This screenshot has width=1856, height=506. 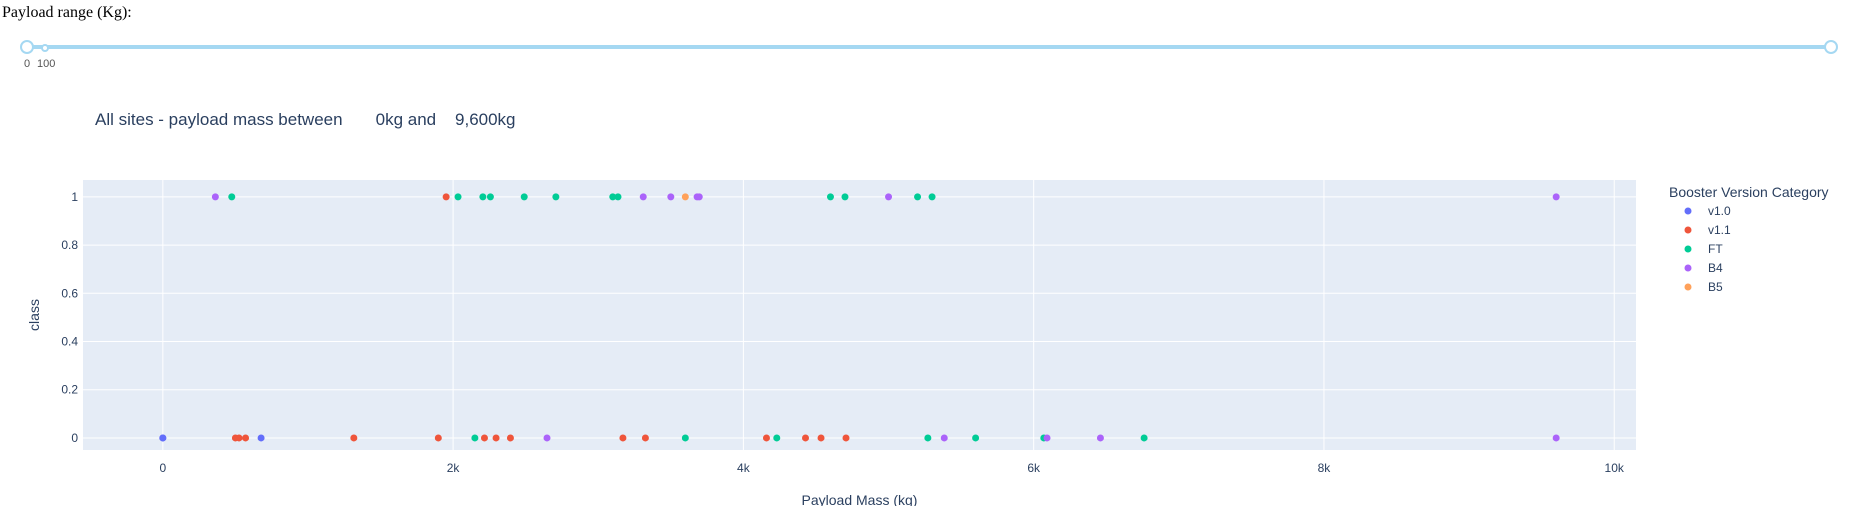 What do you see at coordinates (69, 390) in the screenshot?
I see `y-tick-label: 0.2` at bounding box center [69, 390].